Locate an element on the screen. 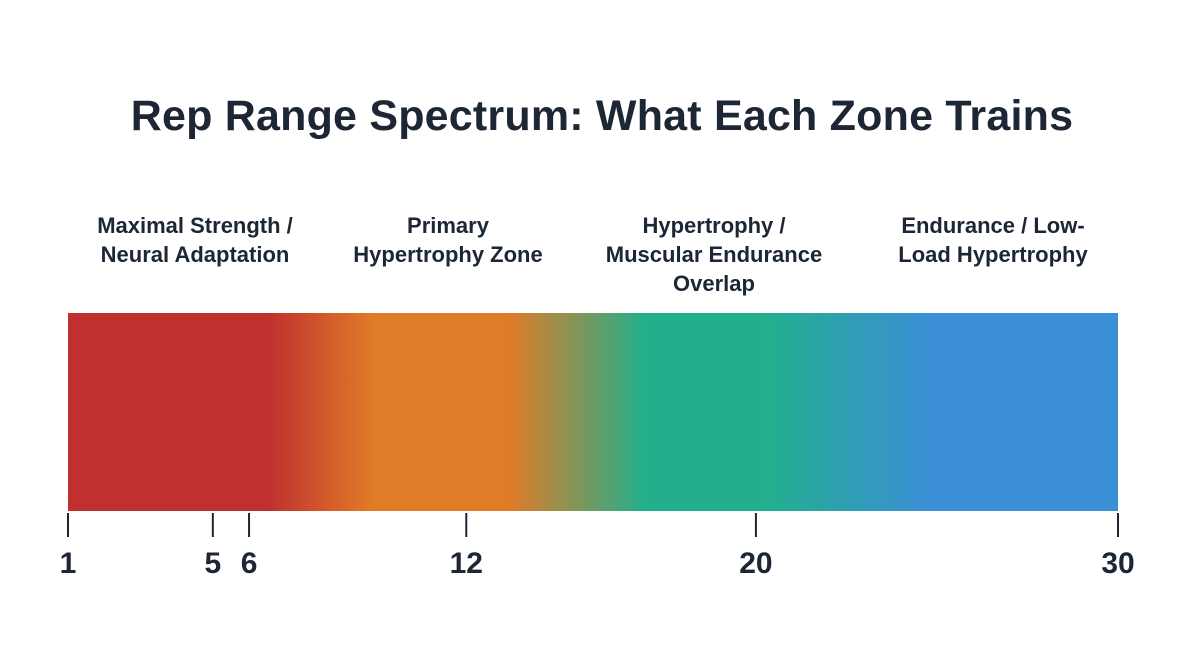 This screenshot has width=1204, height=672. zone-label-line: Neural Adaptation is located at coordinates (195, 254).